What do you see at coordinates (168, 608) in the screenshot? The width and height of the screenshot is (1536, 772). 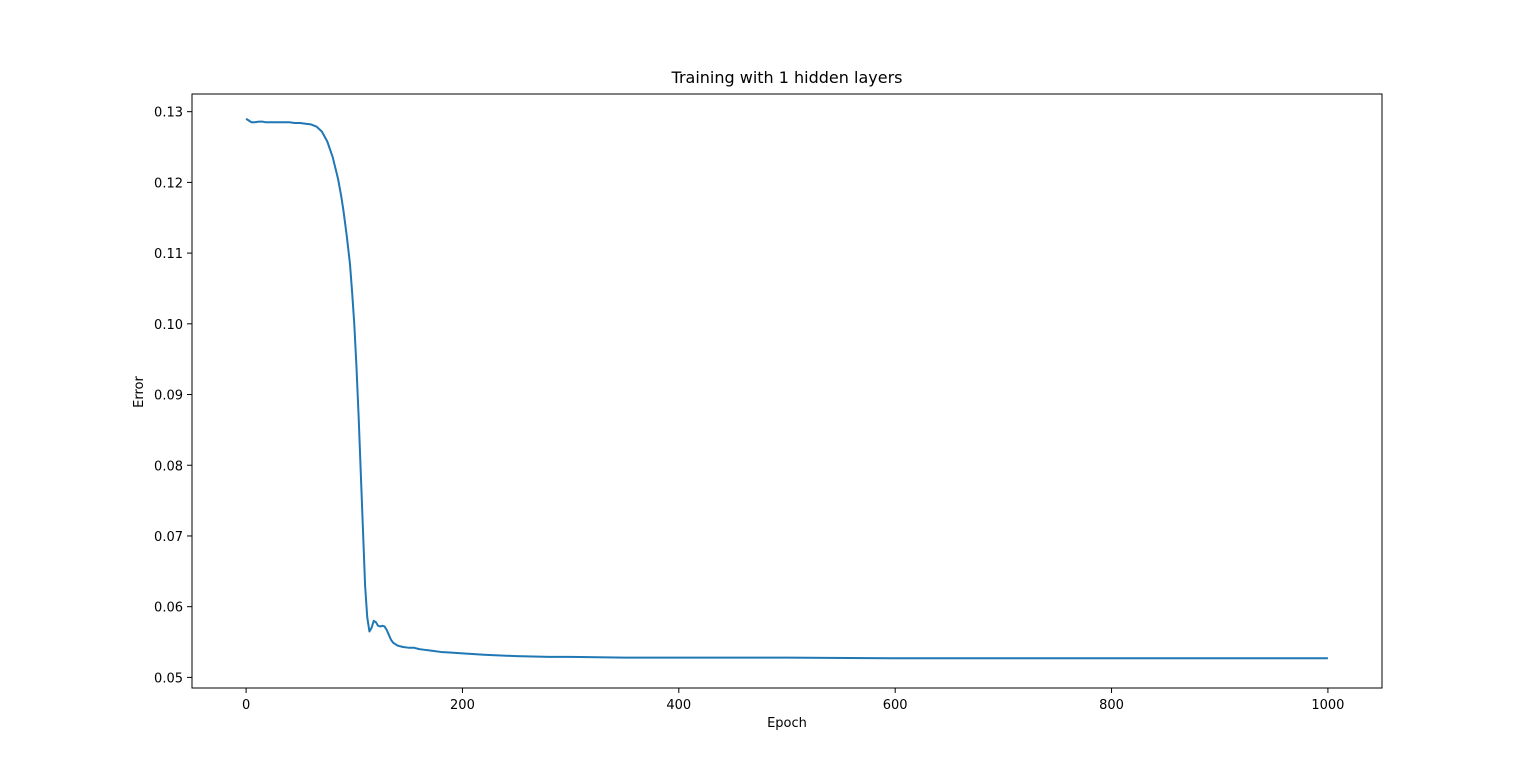 I see `y-tick-label: 0.06` at bounding box center [168, 608].